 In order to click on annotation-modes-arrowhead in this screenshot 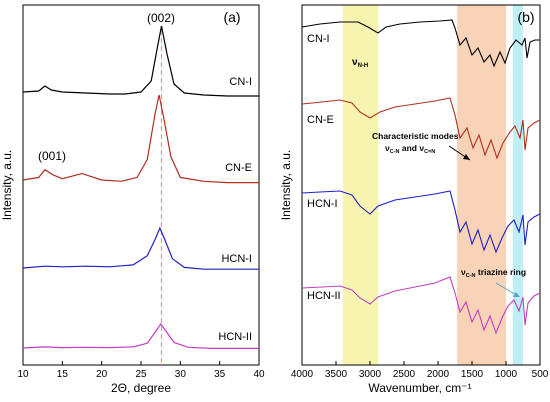, I will do `click(466, 157)`.